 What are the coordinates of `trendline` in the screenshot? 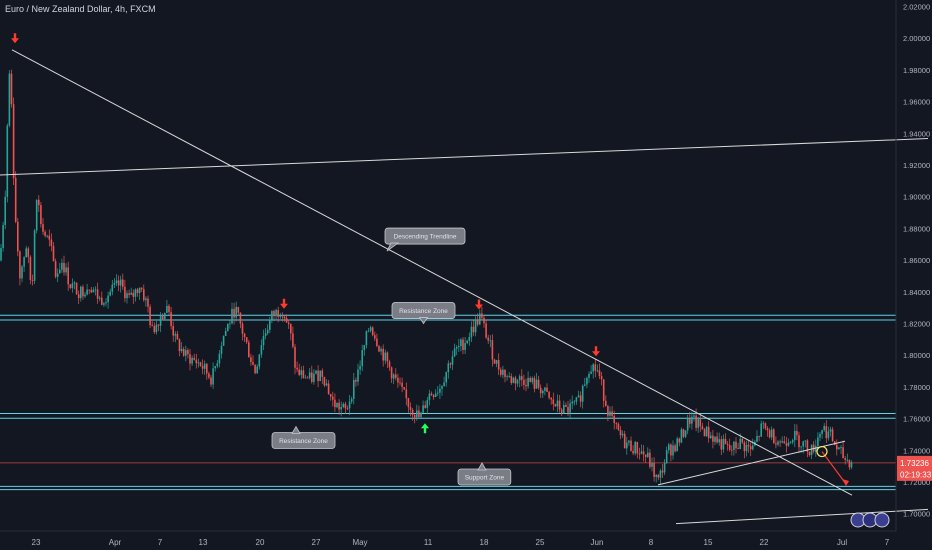 It's located at (464, 157).